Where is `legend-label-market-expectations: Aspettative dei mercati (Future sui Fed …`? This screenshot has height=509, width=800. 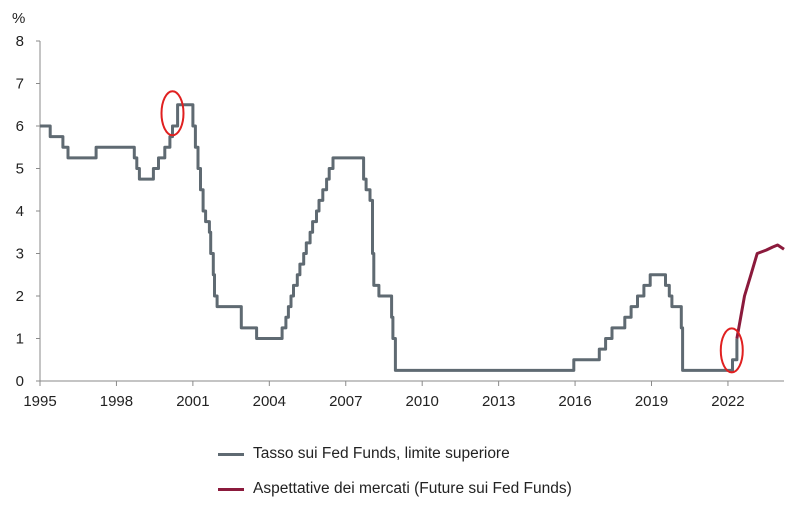
legend-label-market-expectations: Aspettative dei mercati (Future sui Fed … is located at coordinates (412, 488).